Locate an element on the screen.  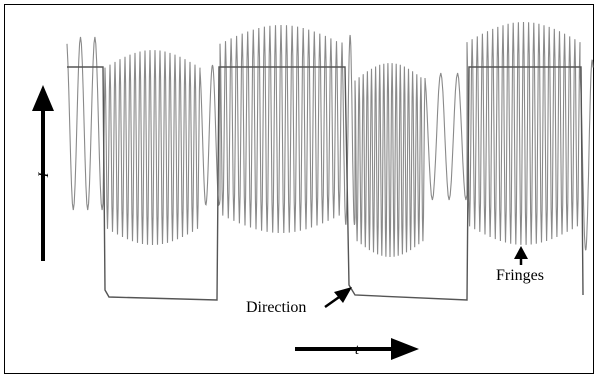
direction-label: Direction is located at coordinates (276, 307).